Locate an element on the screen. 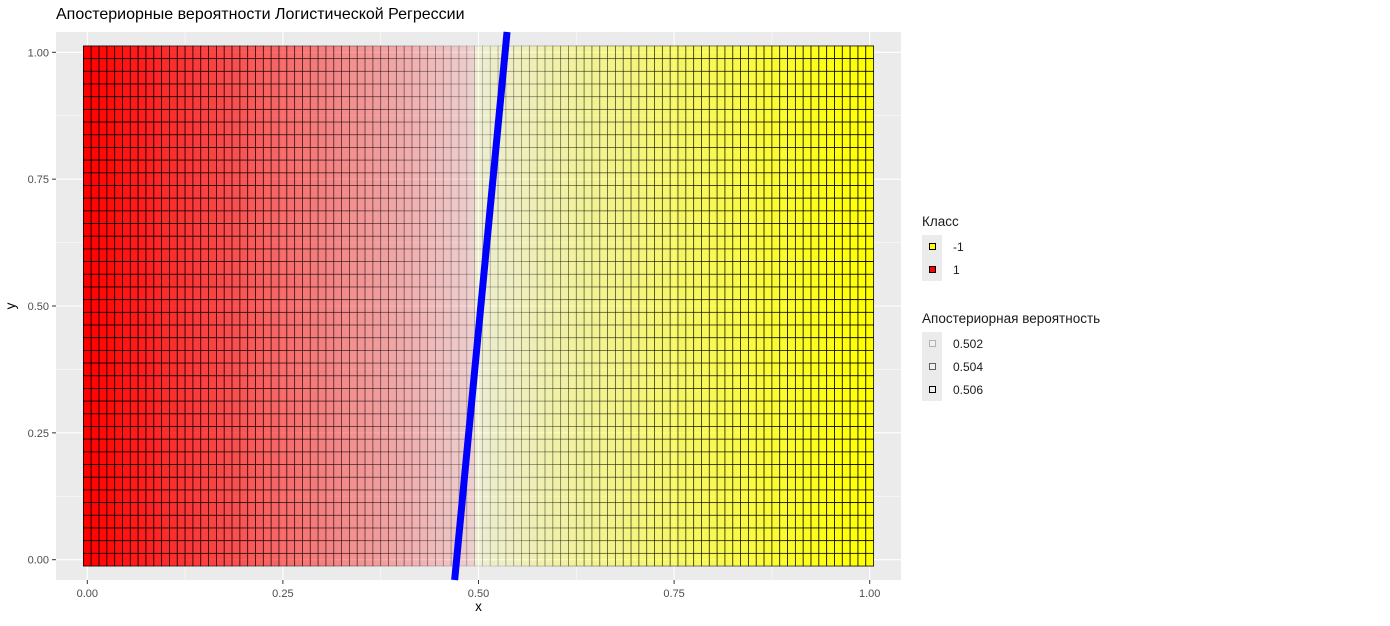 Image resolution: width=1390 pixels, height=626 pixels. legend-swatch is located at coordinates (932, 246).